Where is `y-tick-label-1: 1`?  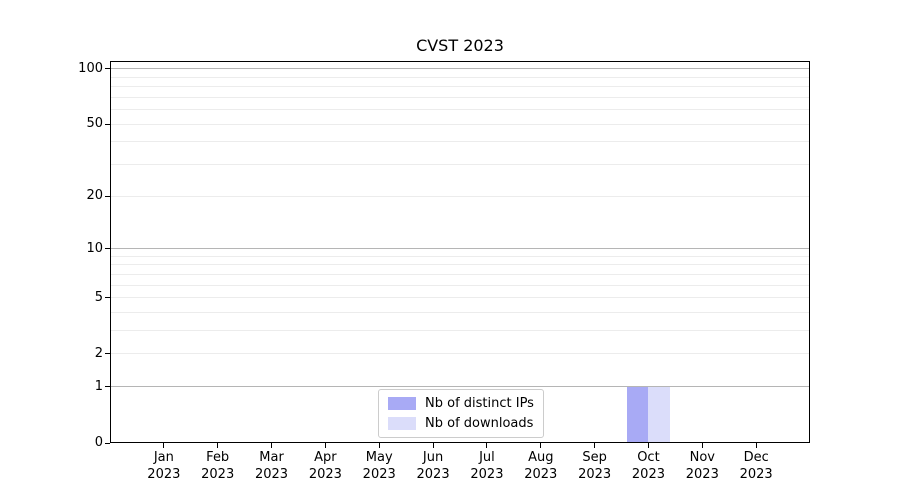 y-tick-label-1: 1 is located at coordinates (98, 386).